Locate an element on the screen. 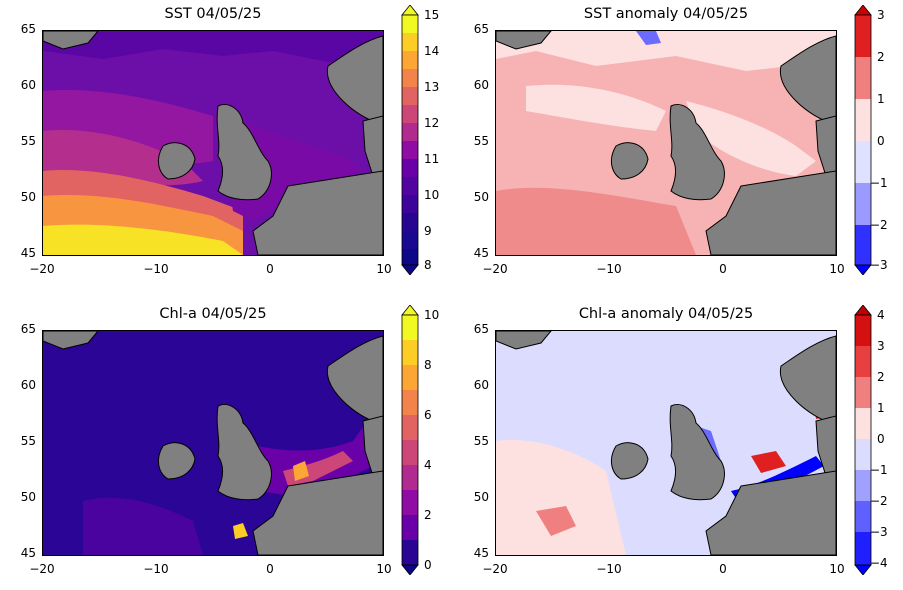 The image size is (903, 590). sst-cbar-tick: 9 is located at coordinates (428, 231).